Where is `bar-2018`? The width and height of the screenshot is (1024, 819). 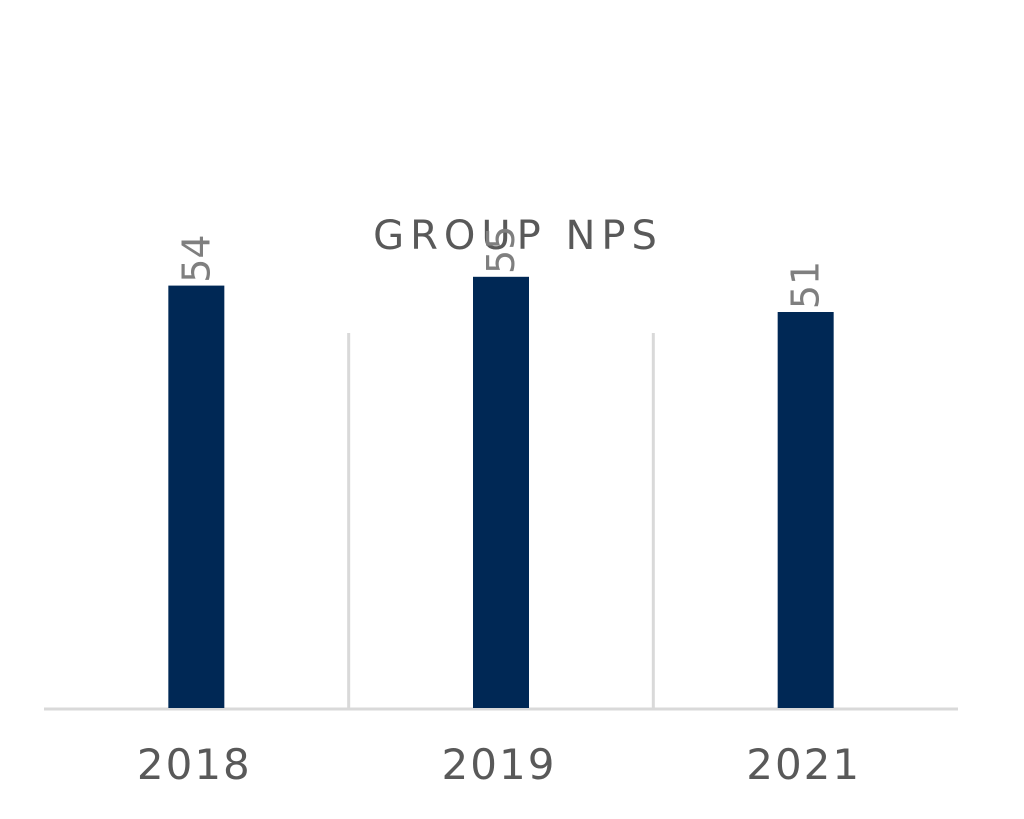
bar-2018 is located at coordinates (196, 496).